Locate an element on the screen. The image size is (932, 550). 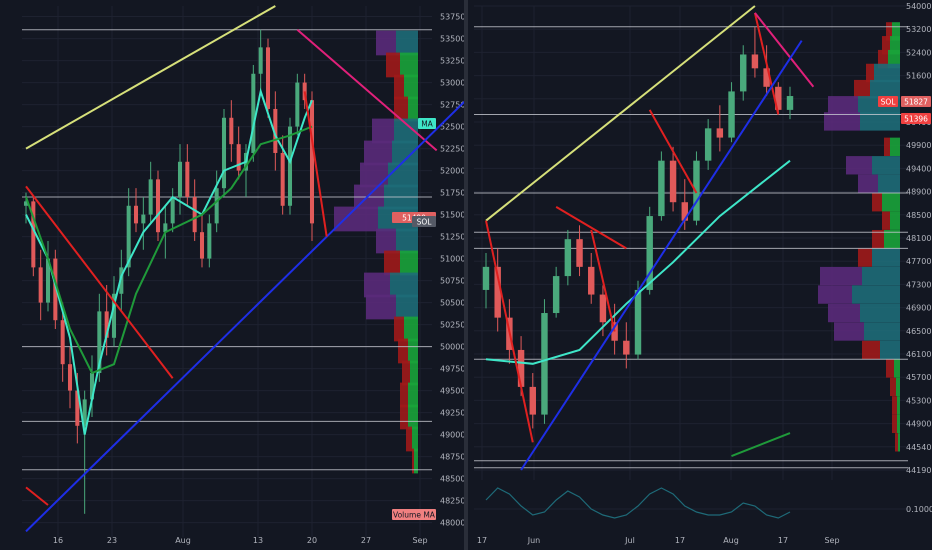
y-tick-label: 48250 is located at coordinates (452, 501).